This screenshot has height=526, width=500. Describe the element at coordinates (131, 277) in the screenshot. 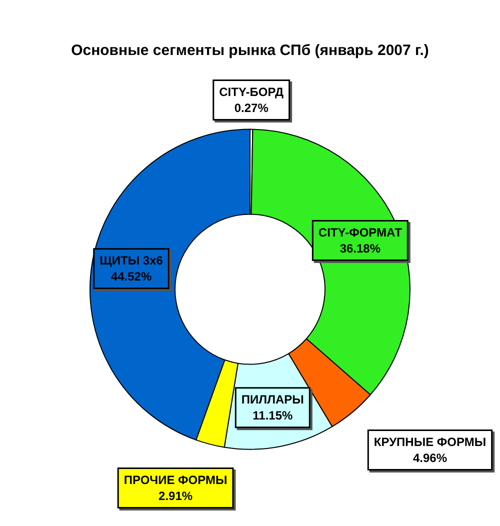

I see `data-label: 44.52%` at that location.